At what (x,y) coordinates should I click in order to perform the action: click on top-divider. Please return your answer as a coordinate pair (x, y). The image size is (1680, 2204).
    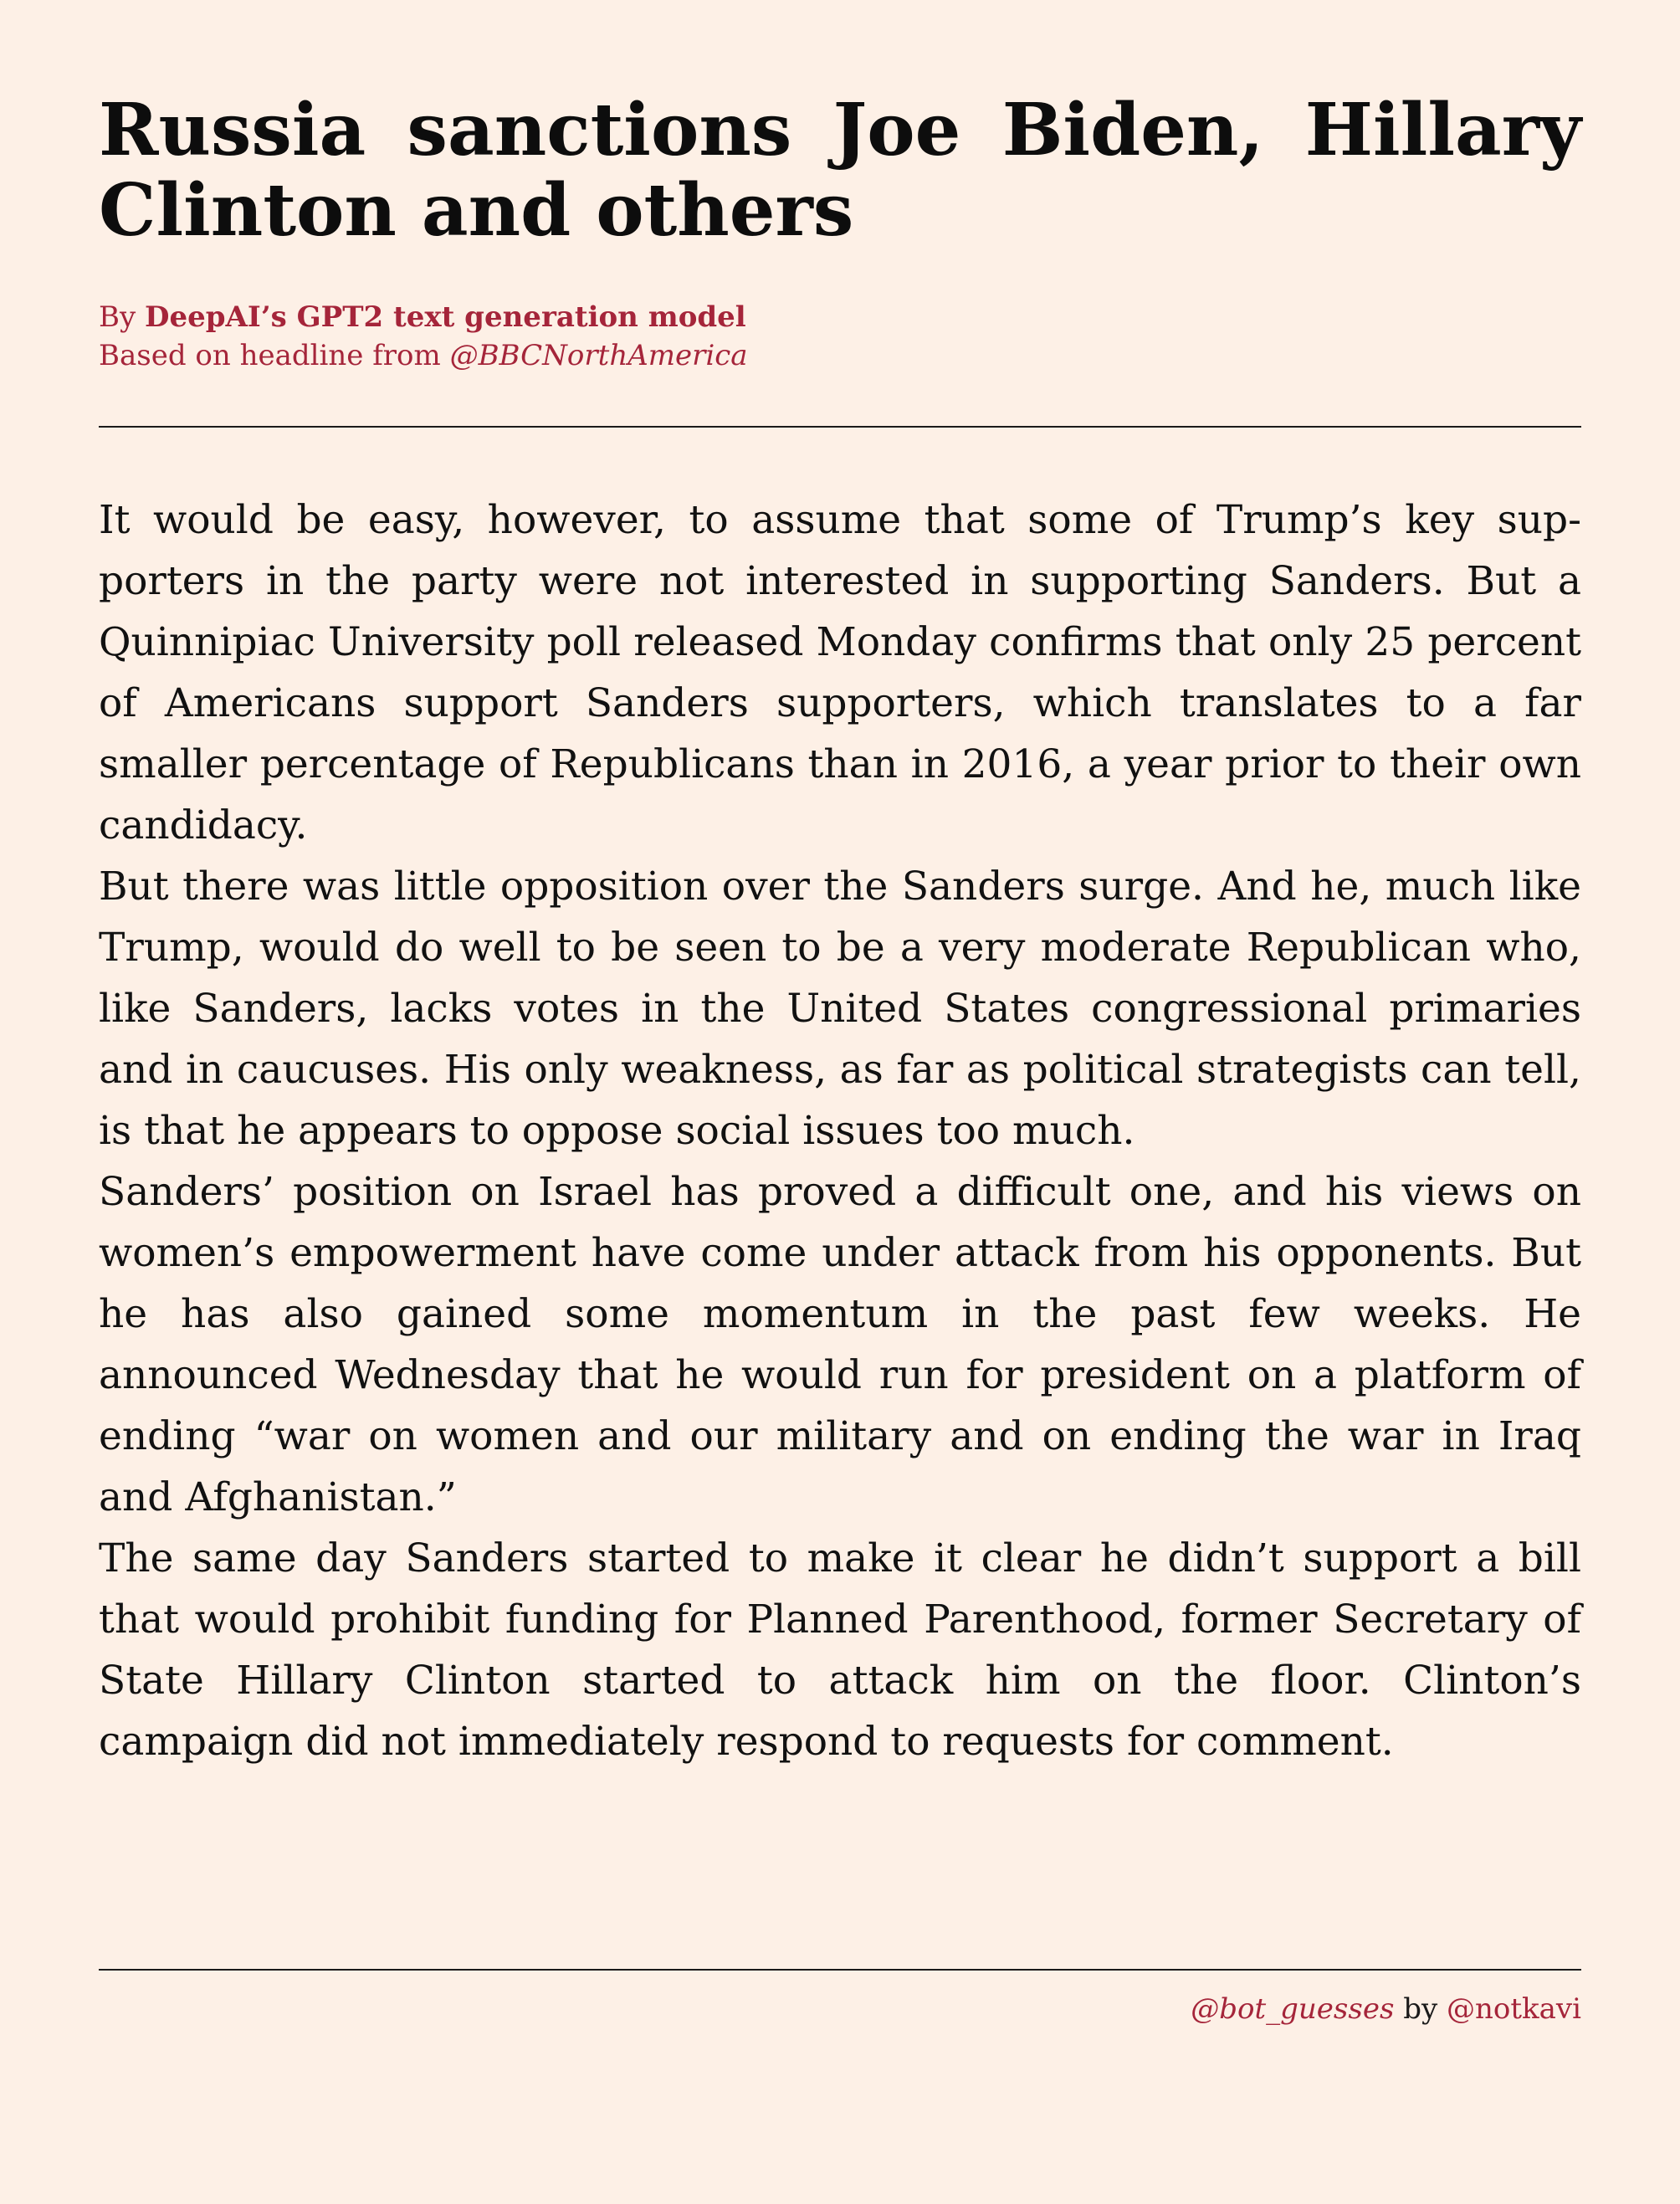
    Looking at the image, I should click on (840, 427).